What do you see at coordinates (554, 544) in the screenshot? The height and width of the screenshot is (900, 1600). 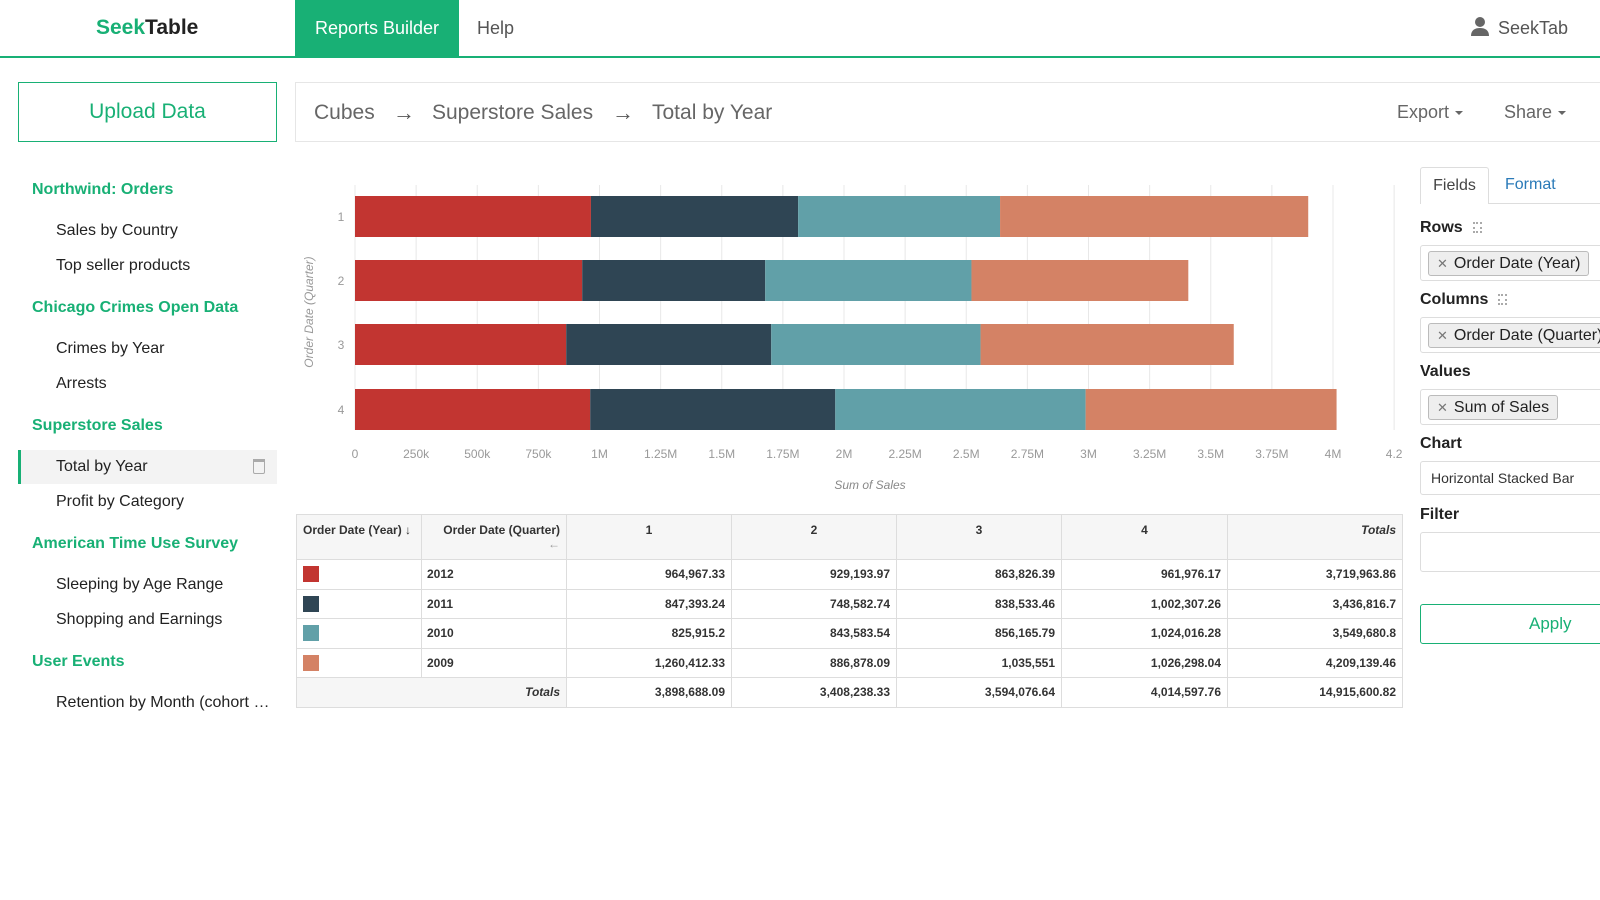 I see `sort-arrow-icon: ←` at bounding box center [554, 544].